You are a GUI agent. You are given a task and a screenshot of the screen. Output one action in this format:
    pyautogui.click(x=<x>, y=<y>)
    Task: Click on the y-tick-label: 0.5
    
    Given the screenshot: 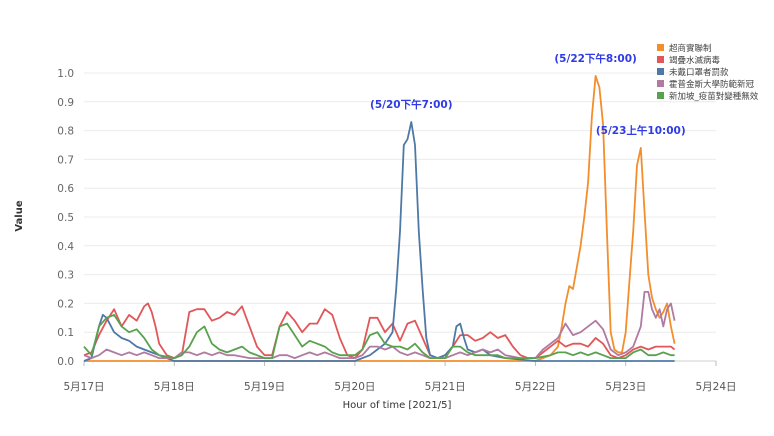 What is the action you would take?
    pyautogui.click(x=65, y=218)
    